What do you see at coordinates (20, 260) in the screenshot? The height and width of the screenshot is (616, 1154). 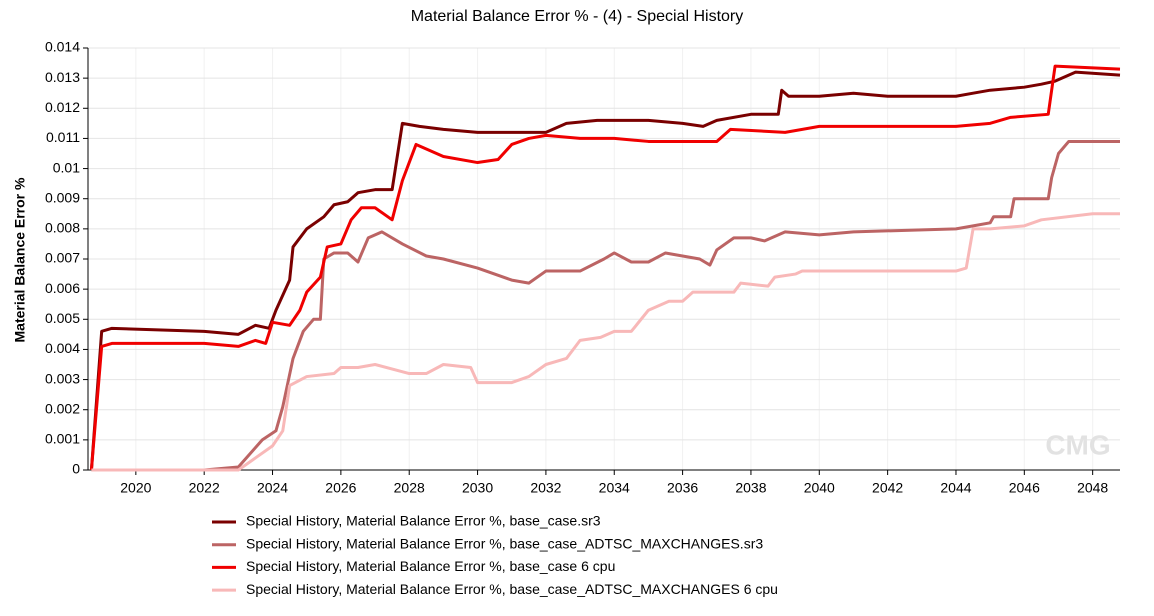 I see `y-axis-label: Material Balance Error %` at bounding box center [20, 260].